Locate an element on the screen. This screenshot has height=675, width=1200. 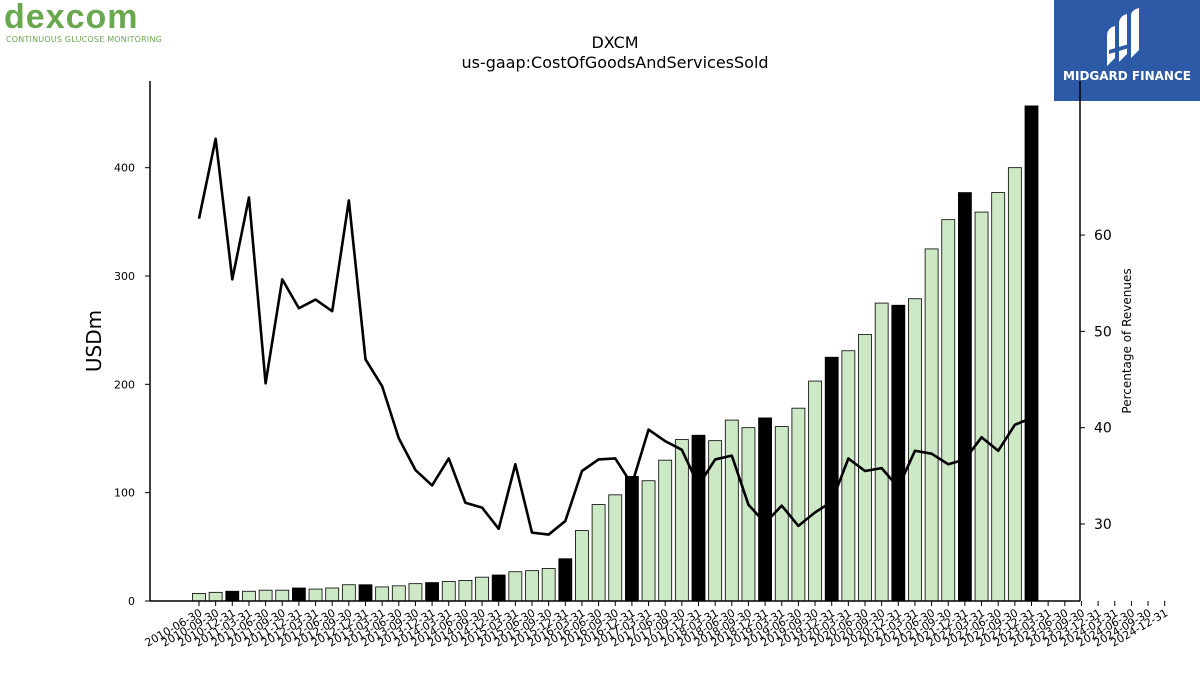
midgard-finance-logo: MIDGARD FINANCE is located at coordinates (1127, 50).